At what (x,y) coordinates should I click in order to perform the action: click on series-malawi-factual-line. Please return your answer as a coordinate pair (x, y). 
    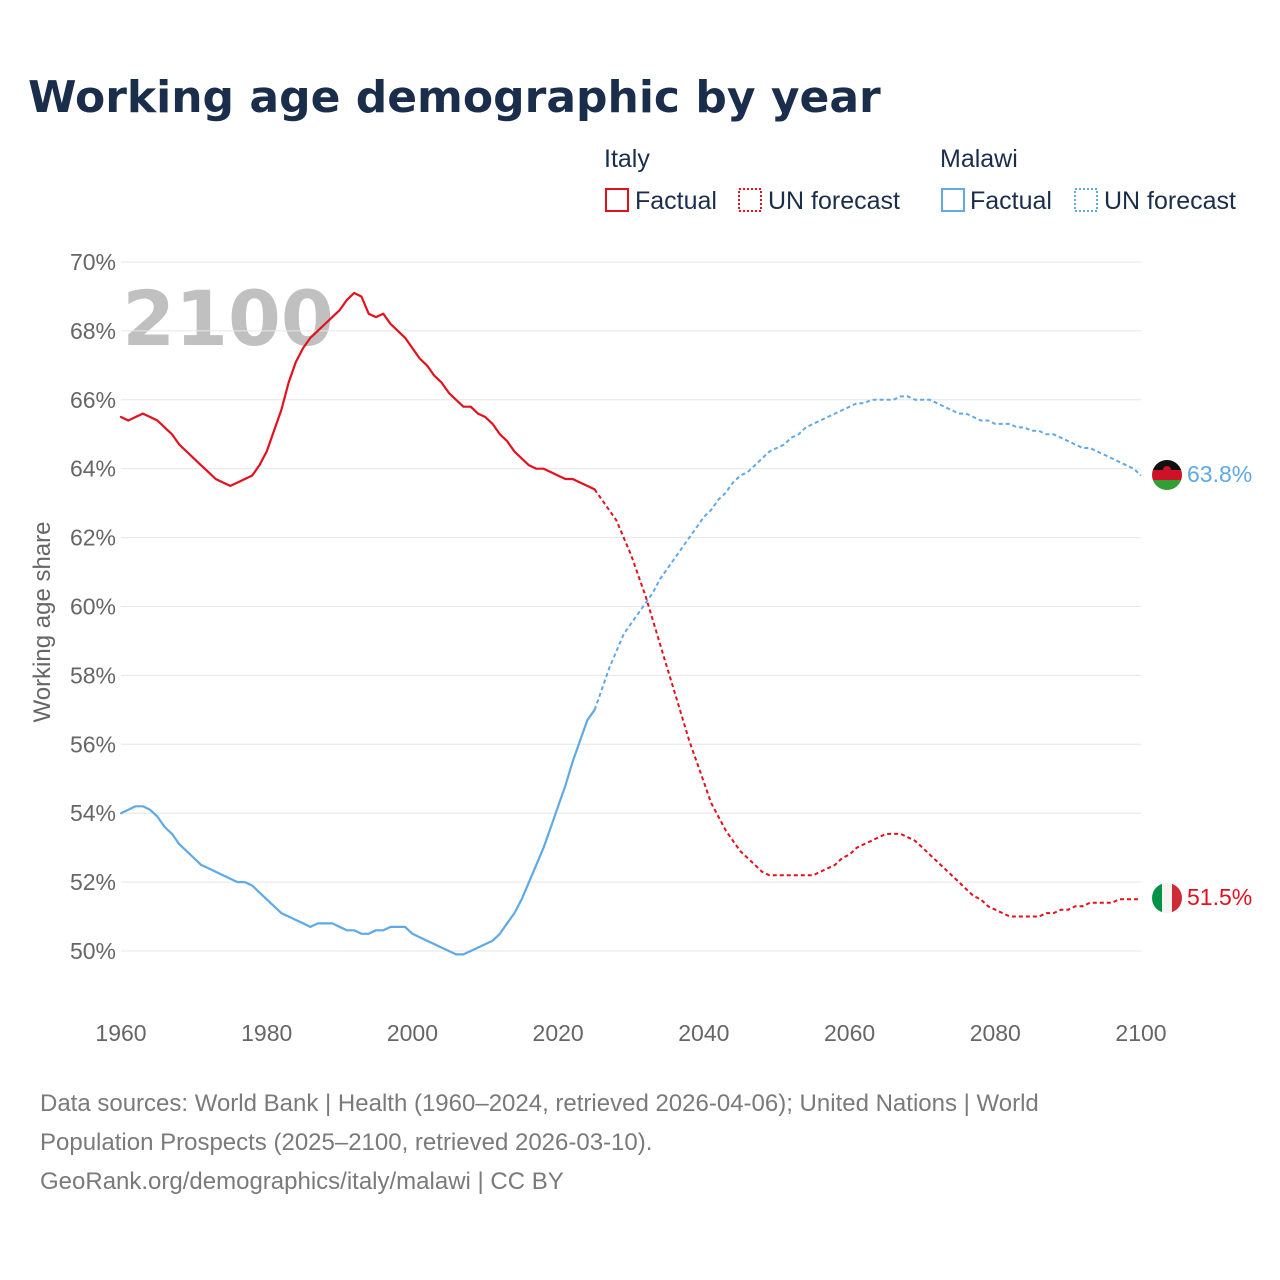
    Looking at the image, I should click on (357, 832).